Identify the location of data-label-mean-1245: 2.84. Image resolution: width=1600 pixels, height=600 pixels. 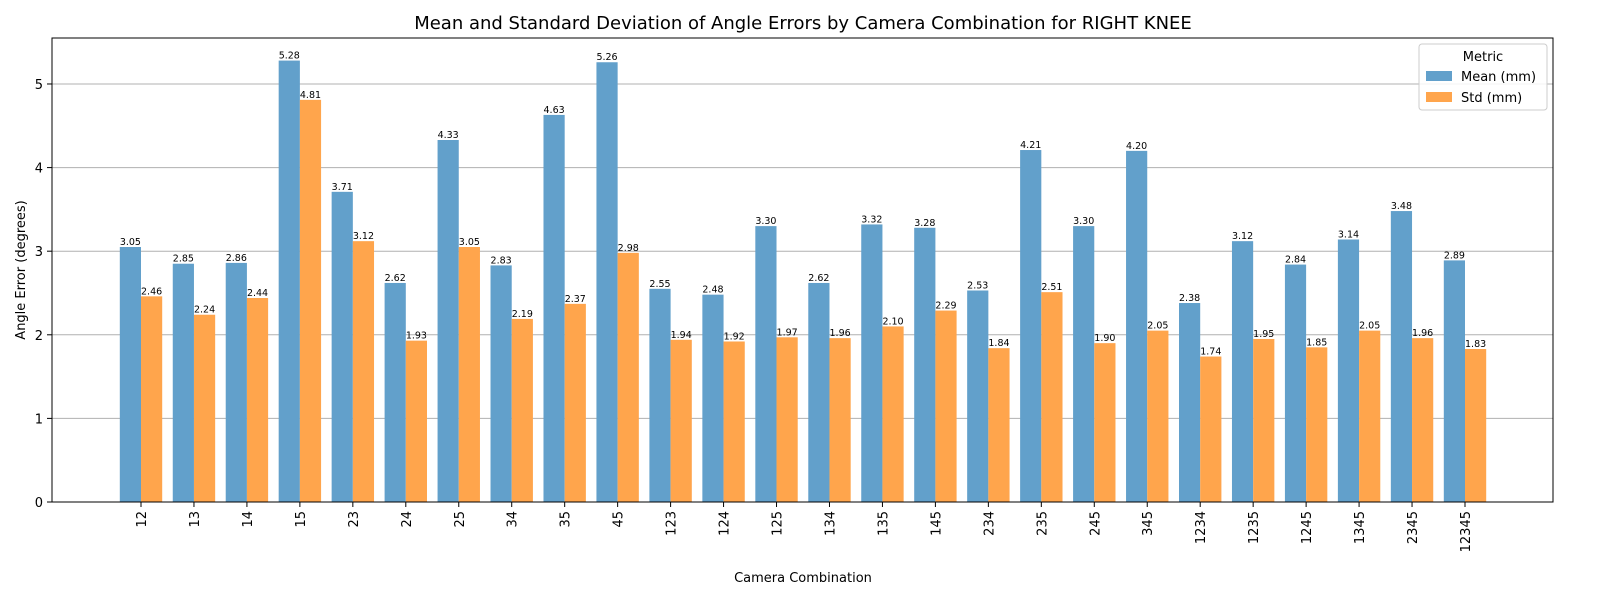
(1295, 260).